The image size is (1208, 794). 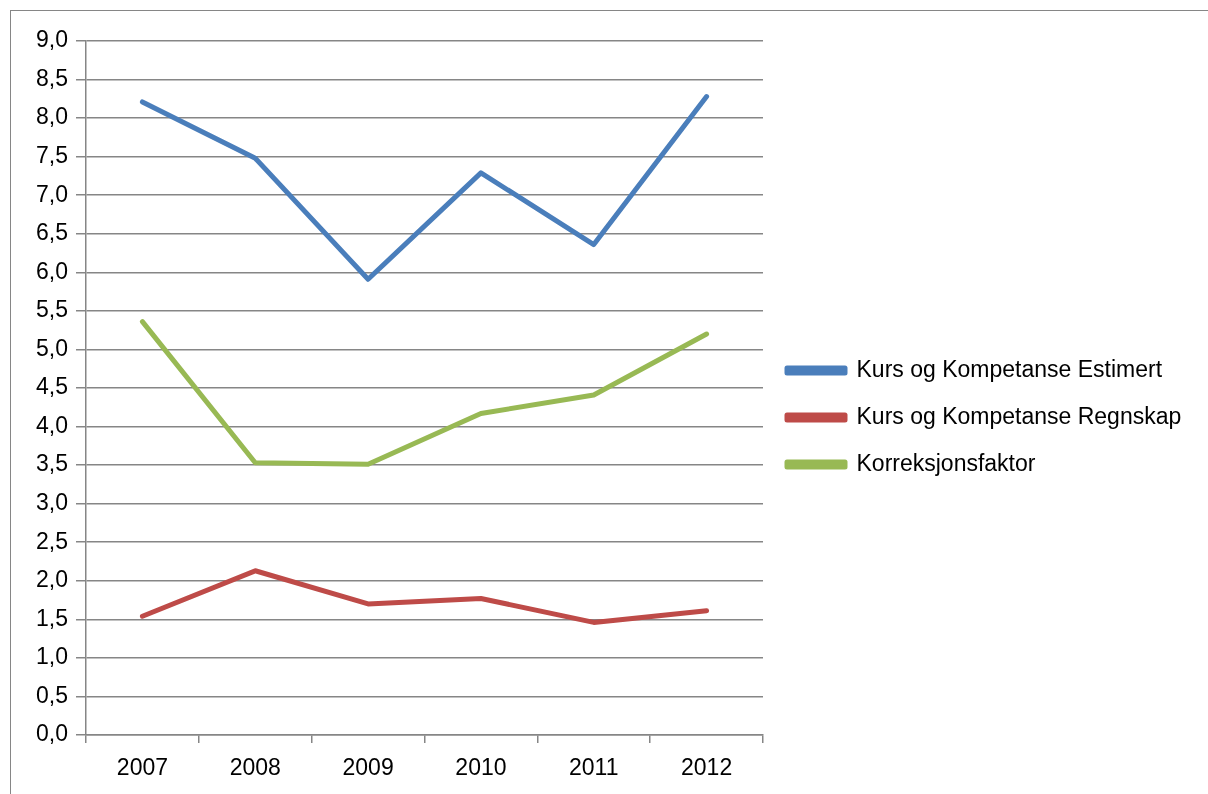 What do you see at coordinates (707, 767) in the screenshot?
I see `x-tick-label: 2012` at bounding box center [707, 767].